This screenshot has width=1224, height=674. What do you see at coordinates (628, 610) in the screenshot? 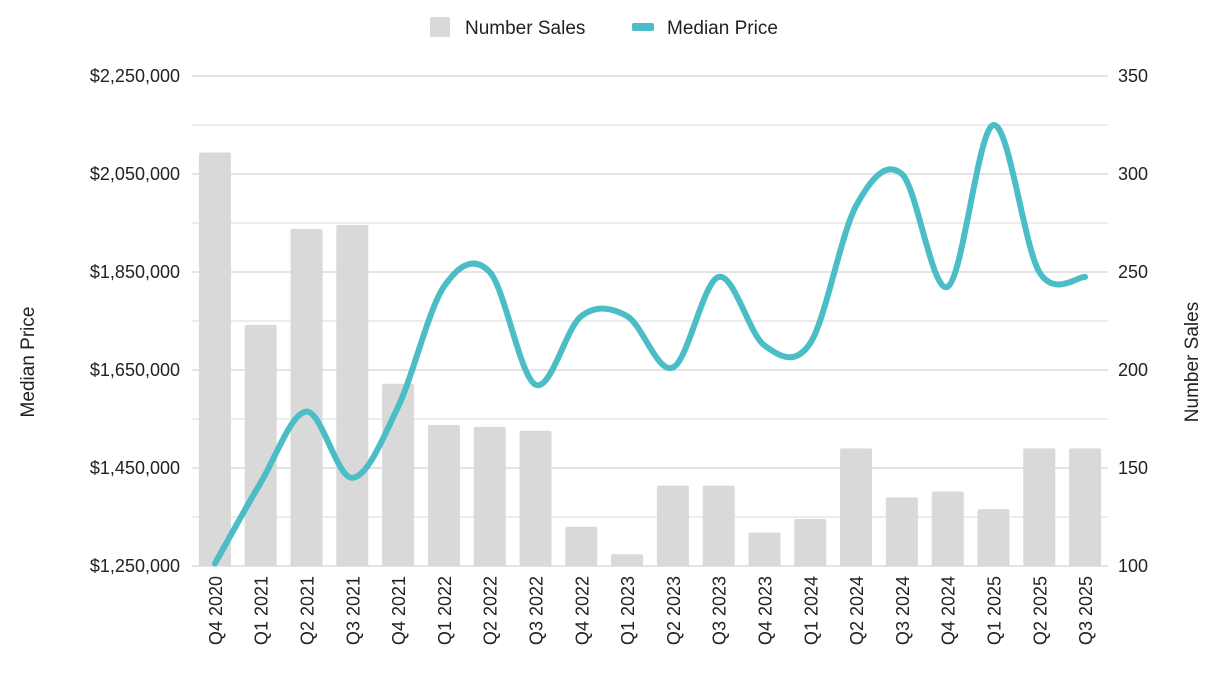
I see `x-tick-label: Q1 2023` at bounding box center [628, 610].